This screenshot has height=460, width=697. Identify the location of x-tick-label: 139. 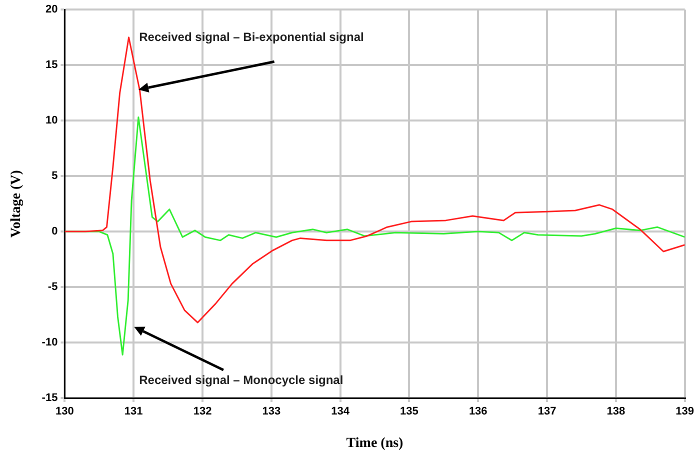
(685, 412).